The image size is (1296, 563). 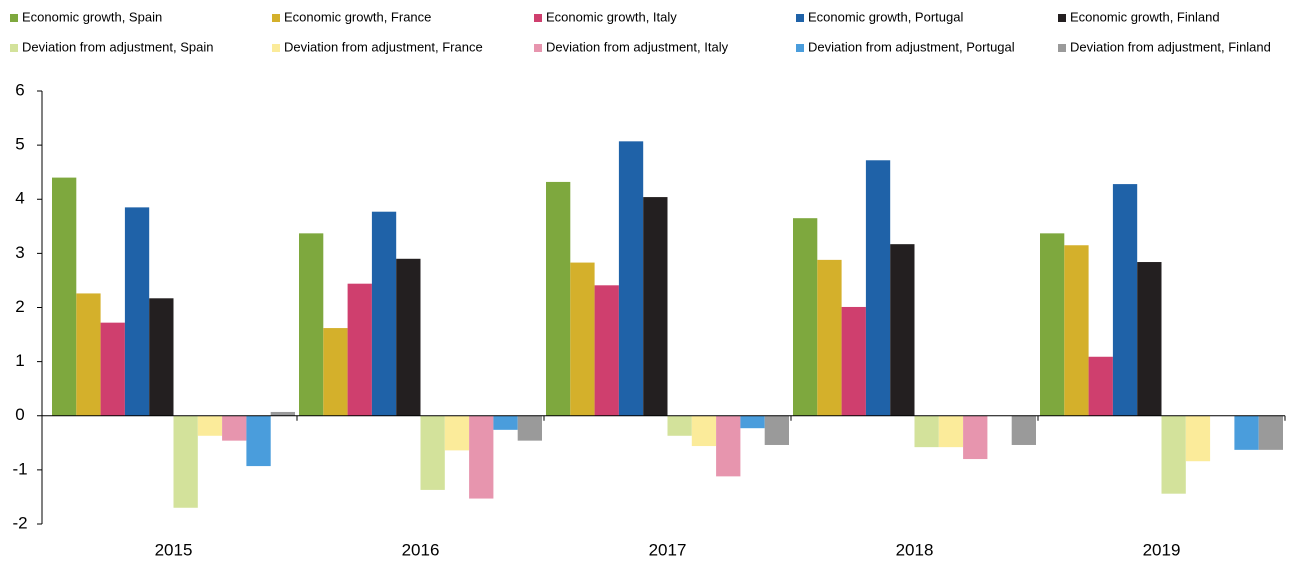 What do you see at coordinates (174, 549) in the screenshot?
I see `x-tick-label: 2015` at bounding box center [174, 549].